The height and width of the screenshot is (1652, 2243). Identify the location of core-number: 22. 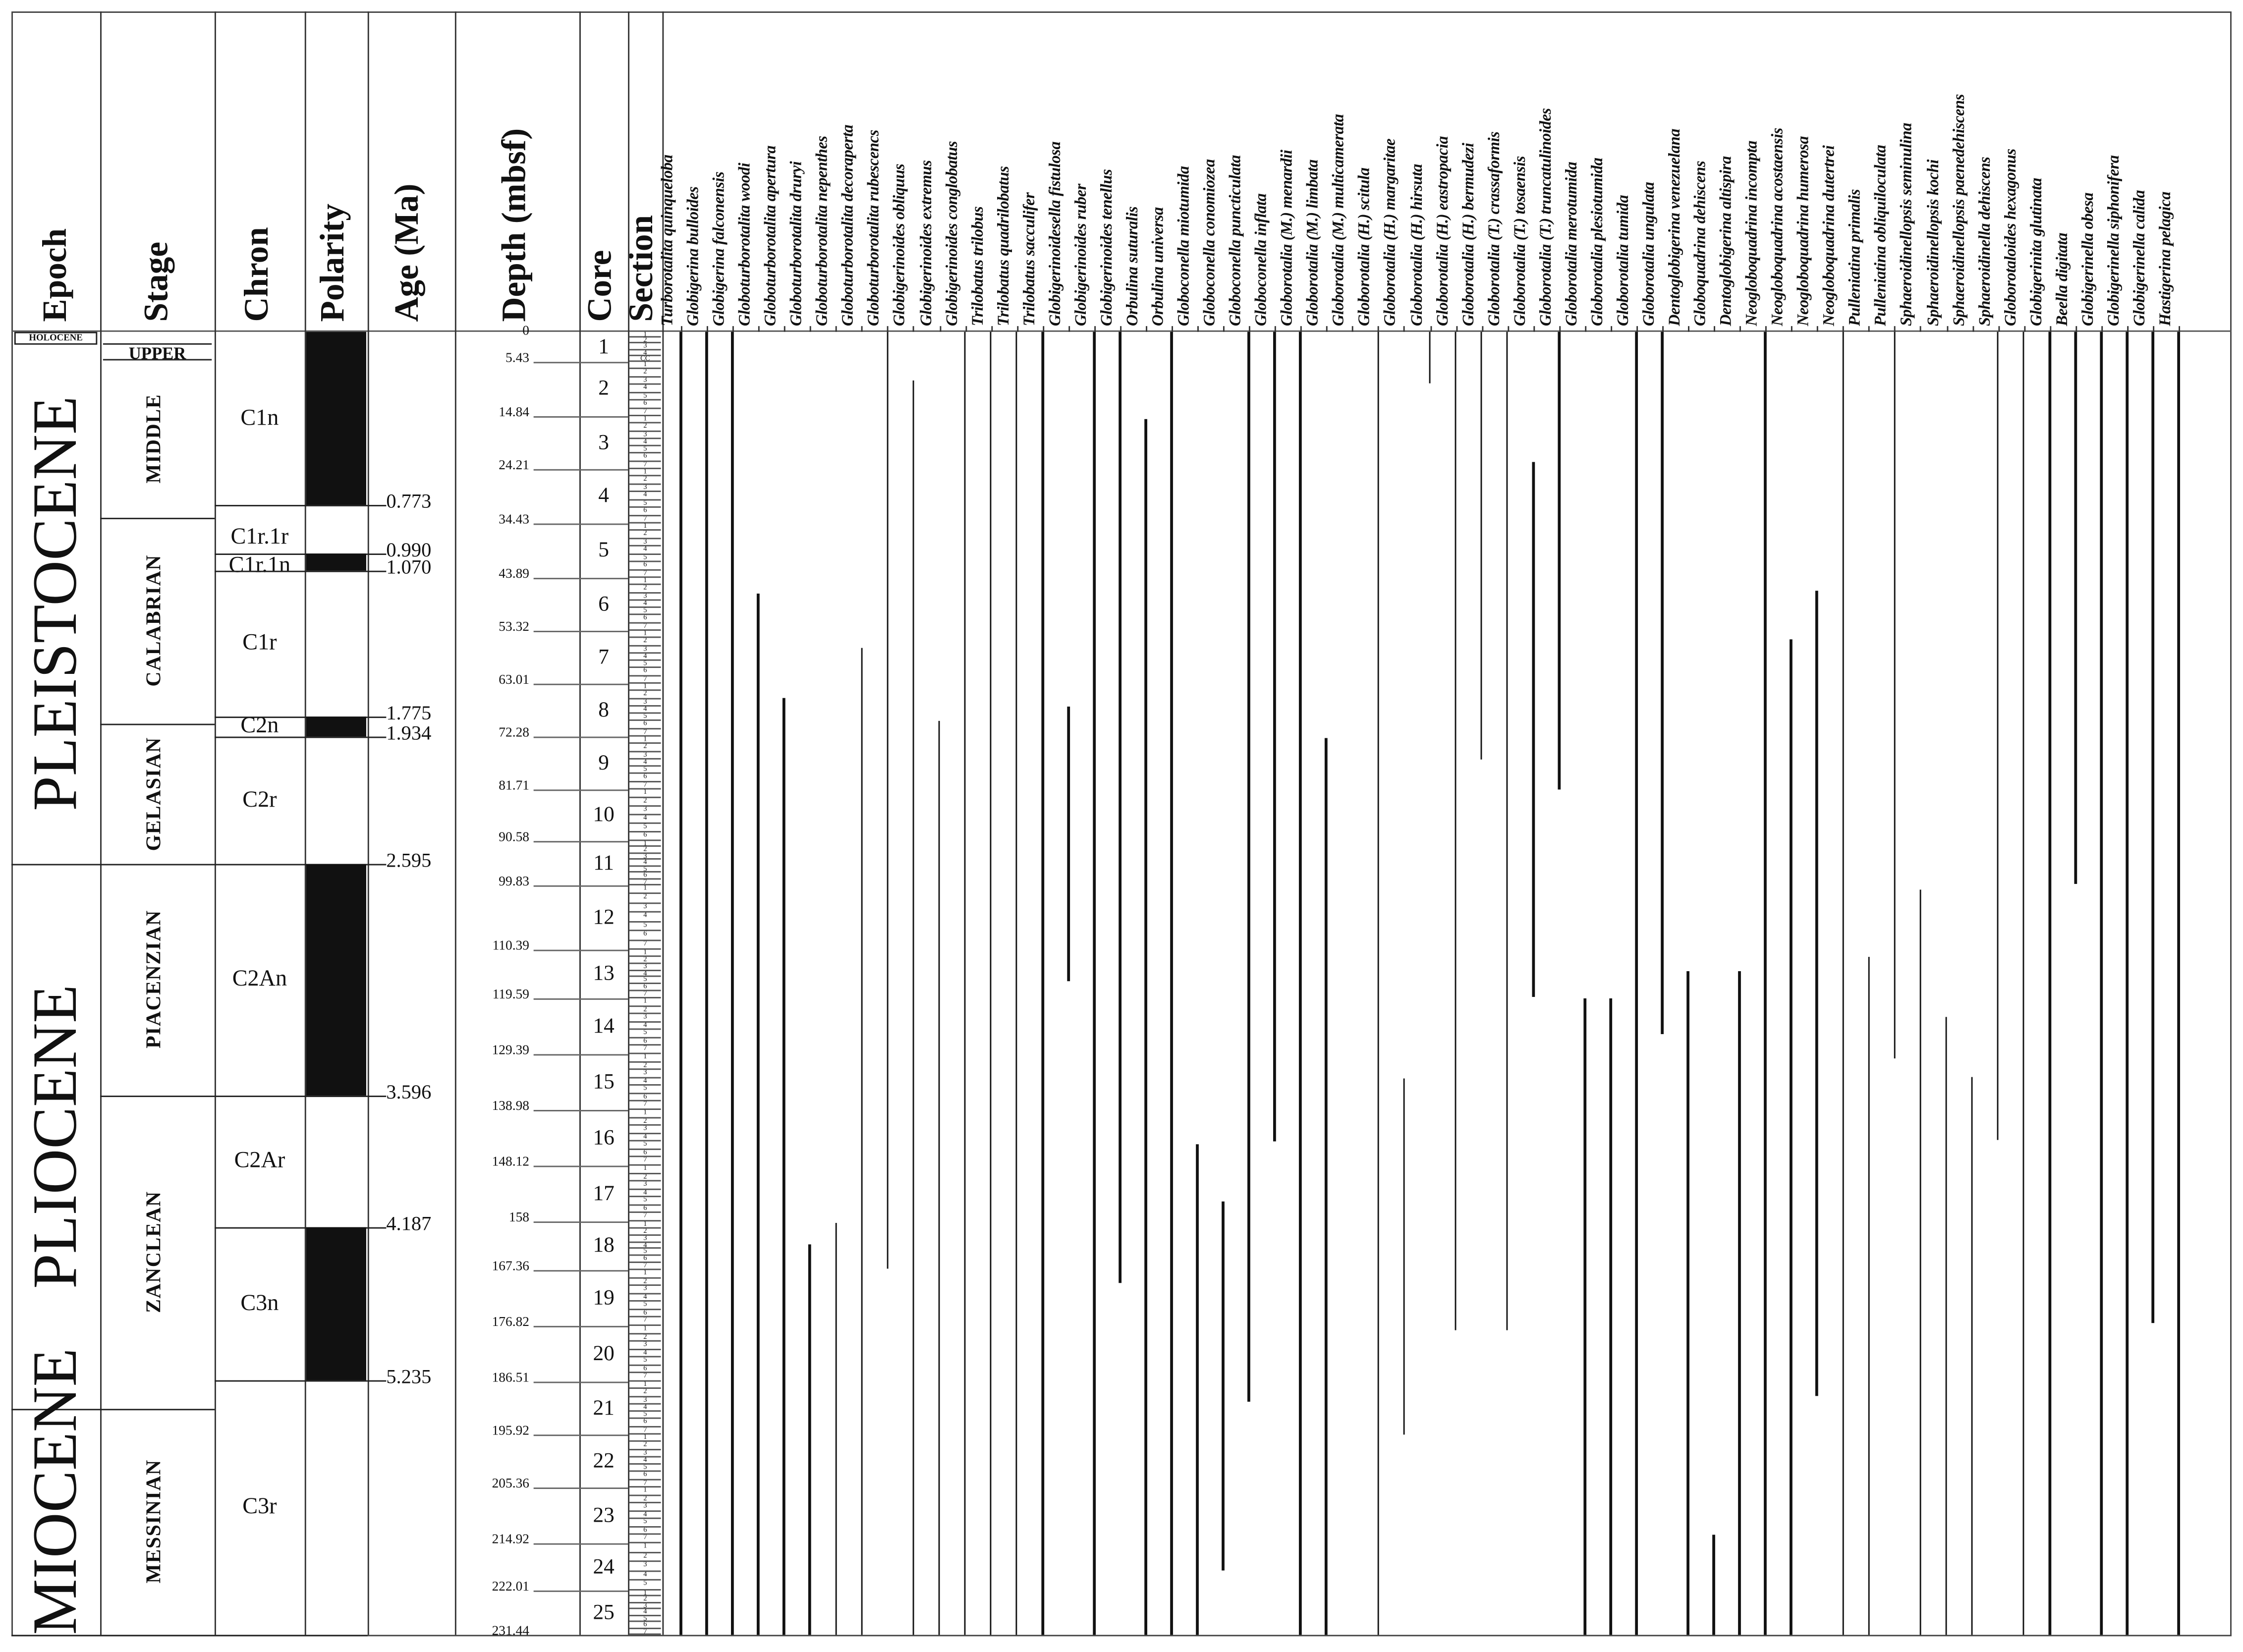
(604, 1461).